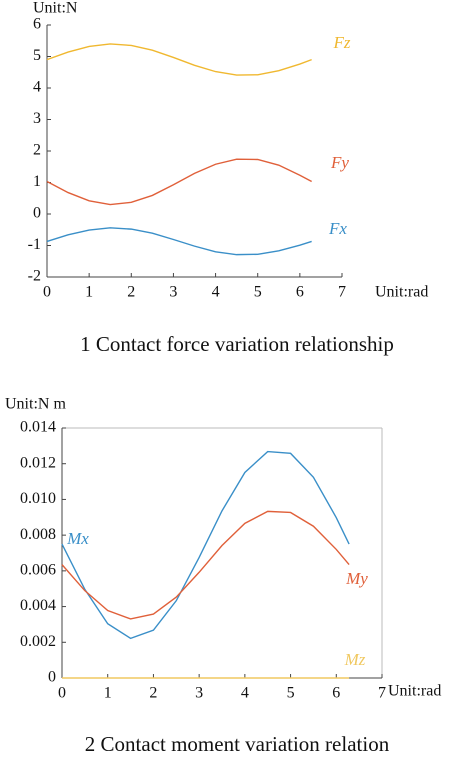 The image size is (474, 758). What do you see at coordinates (34, 244) in the screenshot?
I see `y-tick-label: -1` at bounding box center [34, 244].